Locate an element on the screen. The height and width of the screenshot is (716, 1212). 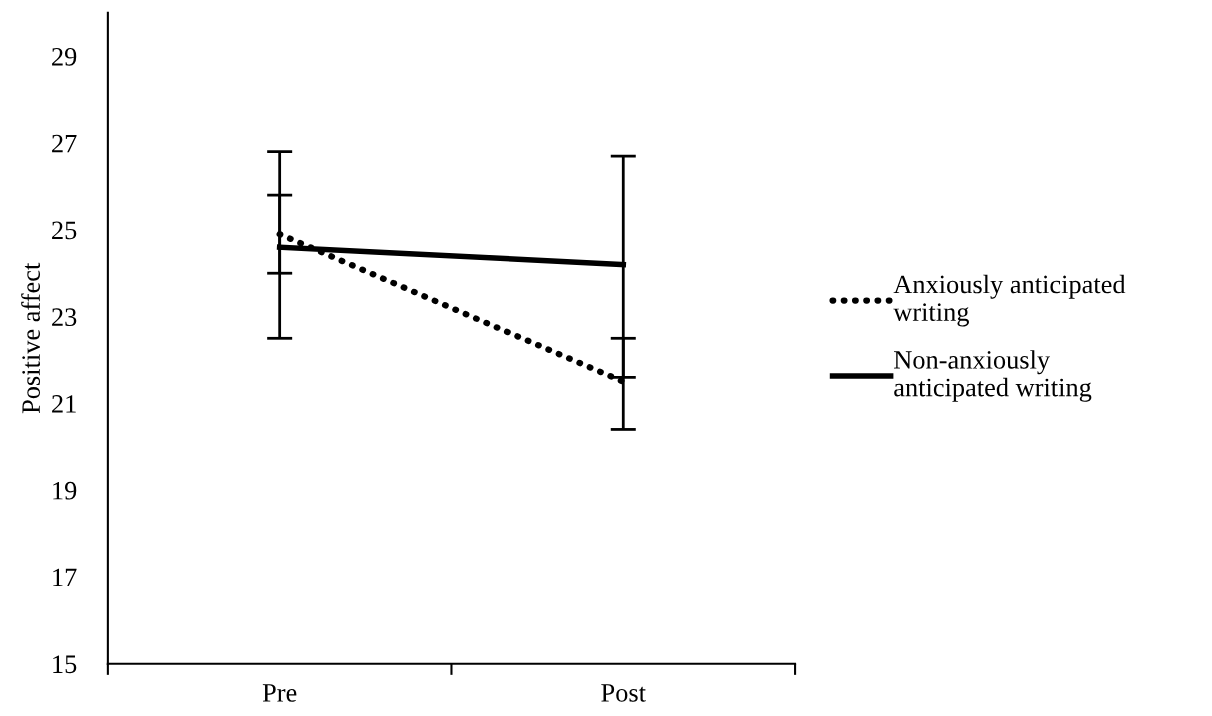
legend-label: Anxiously anticipated writing is located at coordinates (1009, 300).